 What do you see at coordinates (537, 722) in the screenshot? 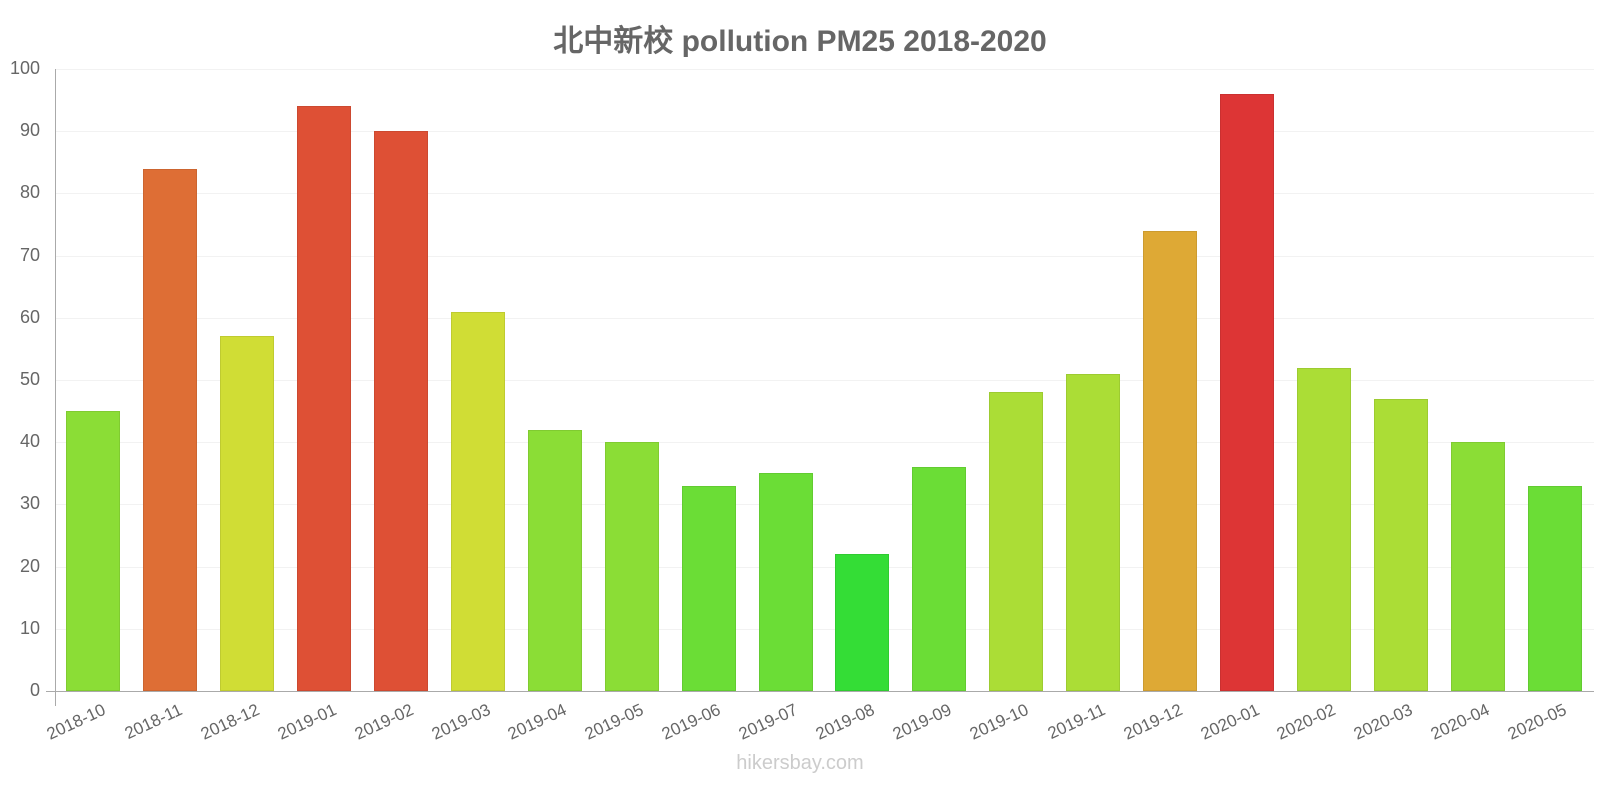
I see `x-tick-label: 2019-04` at bounding box center [537, 722].